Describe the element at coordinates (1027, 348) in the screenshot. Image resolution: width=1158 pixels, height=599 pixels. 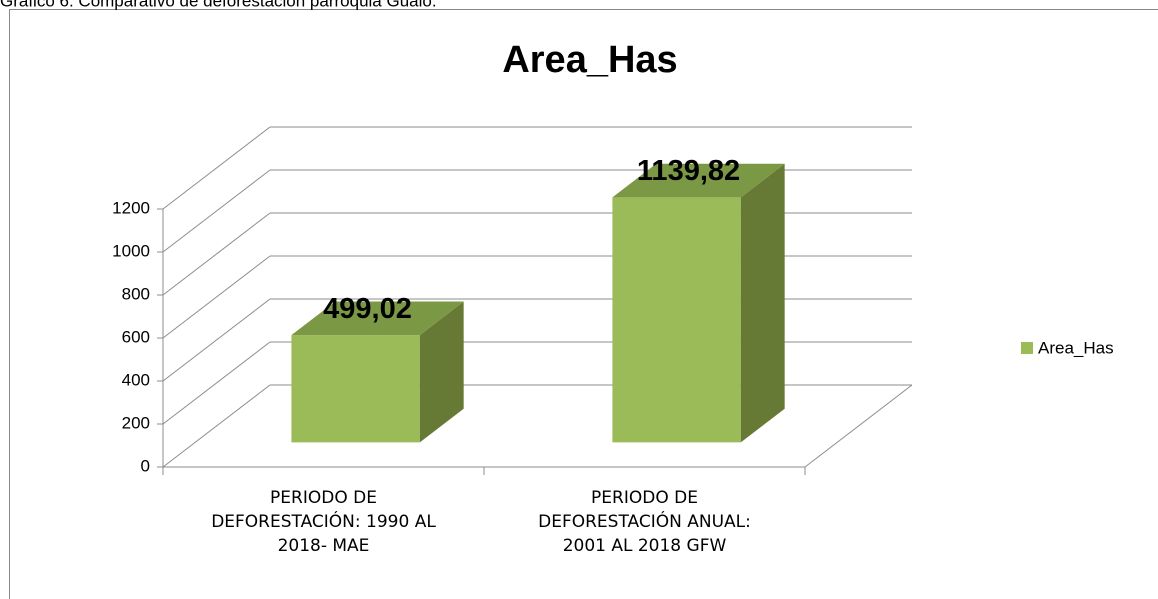
I see `legend-swatch` at that location.